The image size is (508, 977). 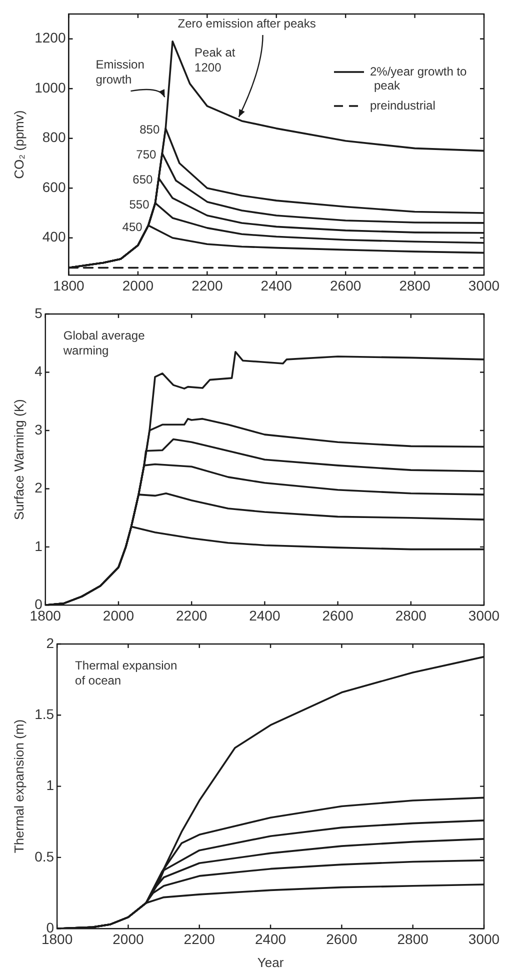 I want to click on annotation: 750, so click(x=146, y=155).